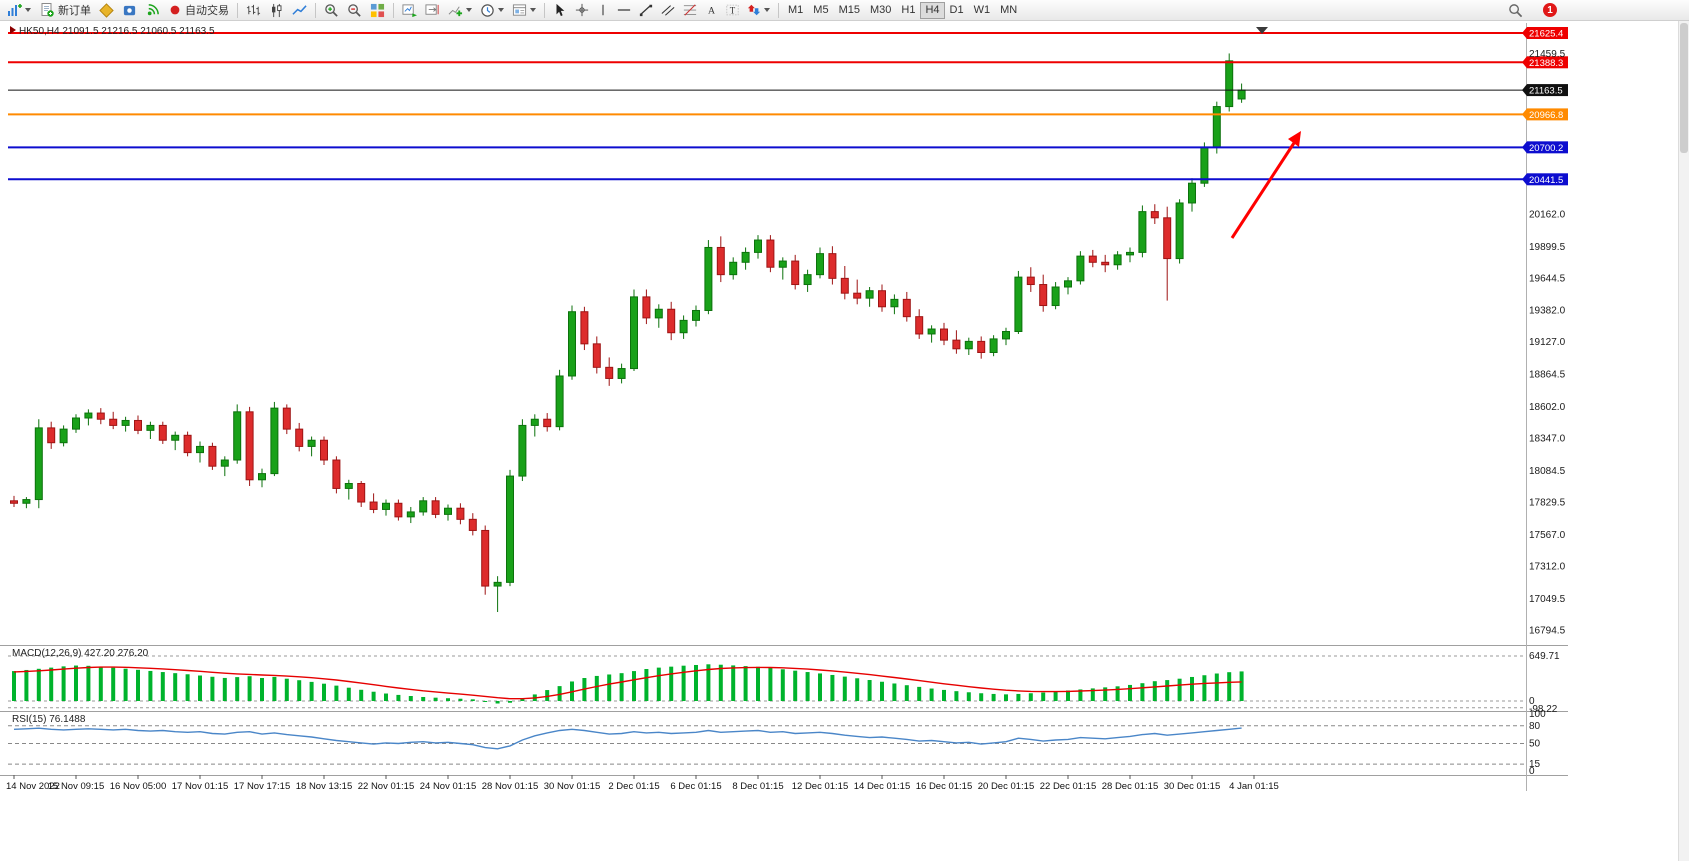 The width and height of the screenshot is (1689, 861). Describe the element at coordinates (957, 10) in the screenshot. I see `timeframe-button-d1: D1` at that location.